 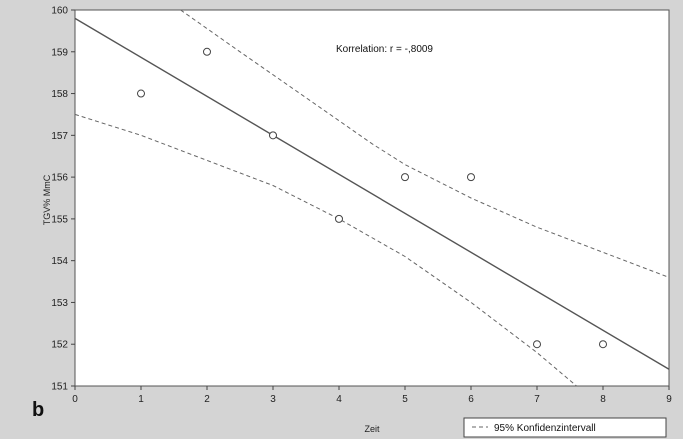 I want to click on x-tick-label: 5, so click(x=405, y=399).